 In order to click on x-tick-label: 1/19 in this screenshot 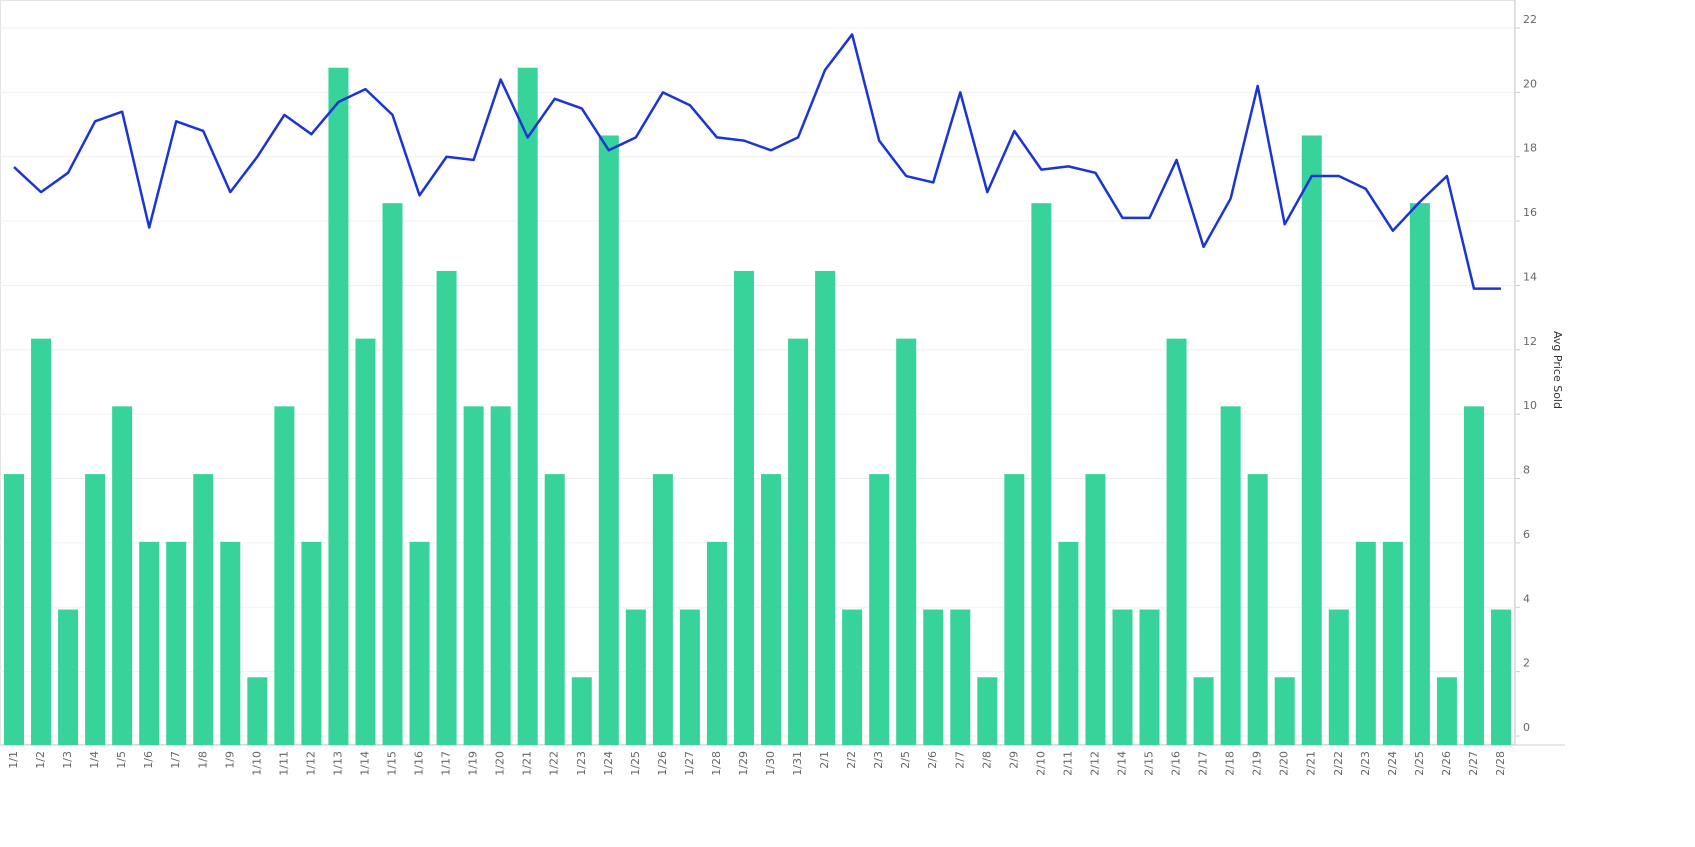, I will do `click(473, 763)`.